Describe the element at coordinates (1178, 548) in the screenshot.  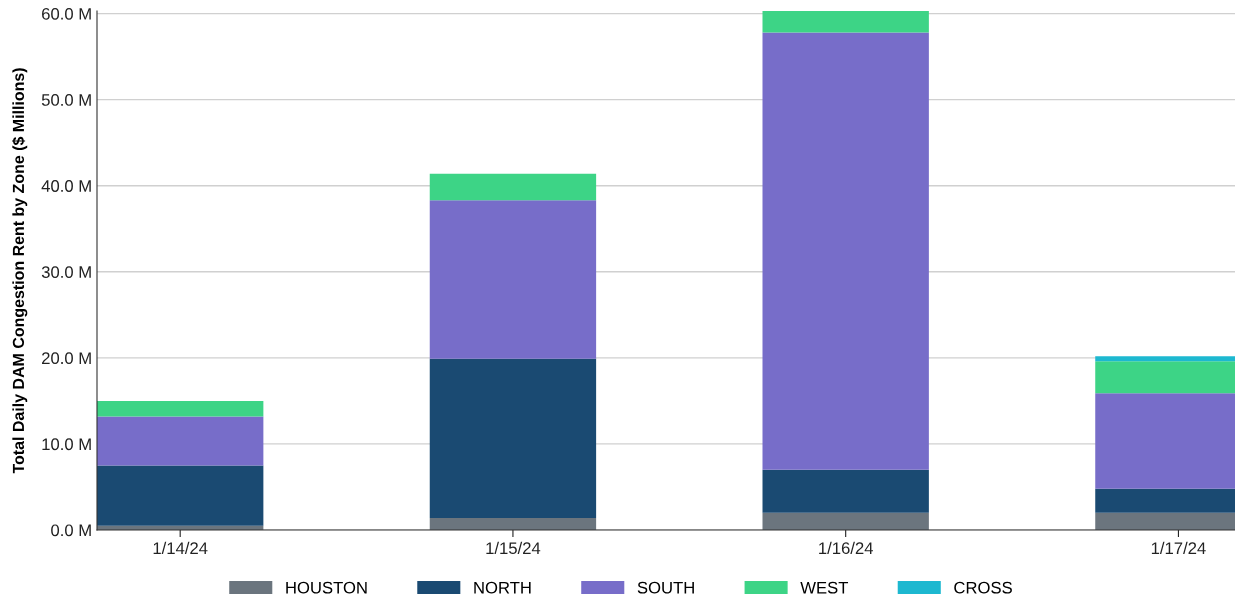
I see `x-tick-label: 1/17/24` at that location.